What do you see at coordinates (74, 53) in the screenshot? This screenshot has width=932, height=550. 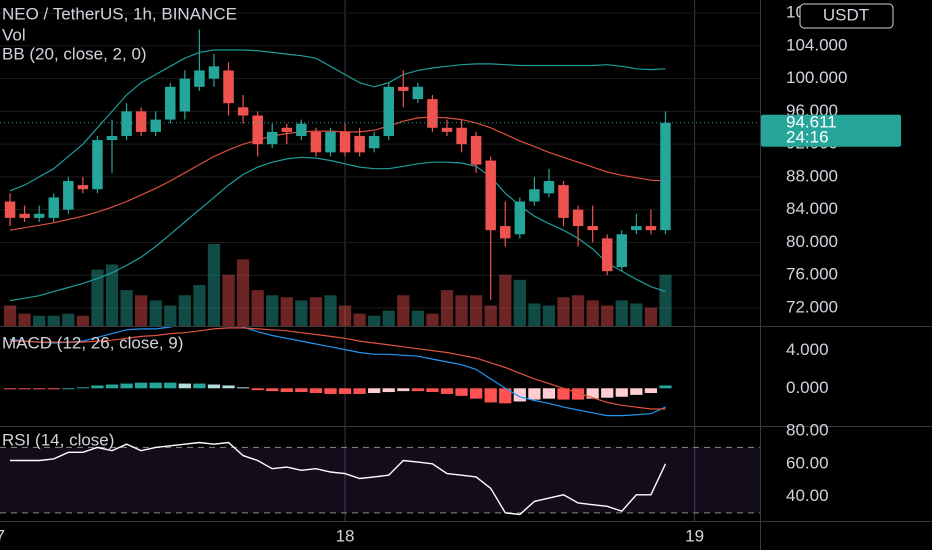 I see `bb-legend: BB (20, close, 2, 0)` at bounding box center [74, 53].